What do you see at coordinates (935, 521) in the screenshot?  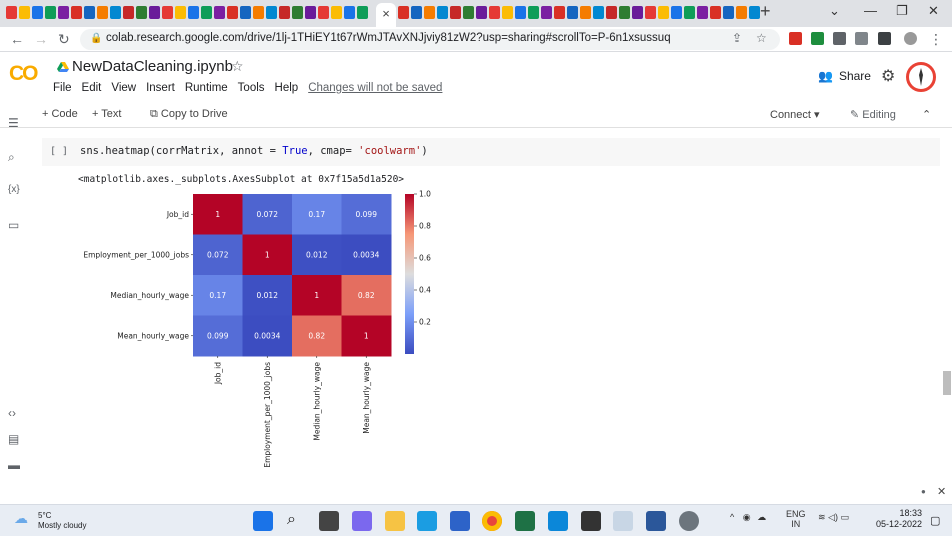 I see `notifications-icon: ▢` at bounding box center [935, 521].